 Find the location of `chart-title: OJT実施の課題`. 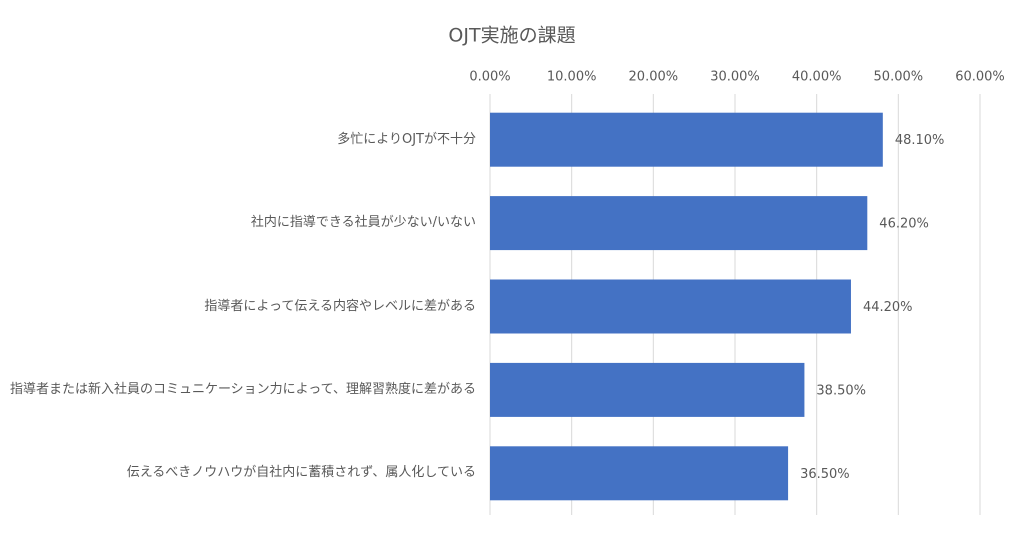

chart-title: OJT実施の課題 is located at coordinates (511, 36).